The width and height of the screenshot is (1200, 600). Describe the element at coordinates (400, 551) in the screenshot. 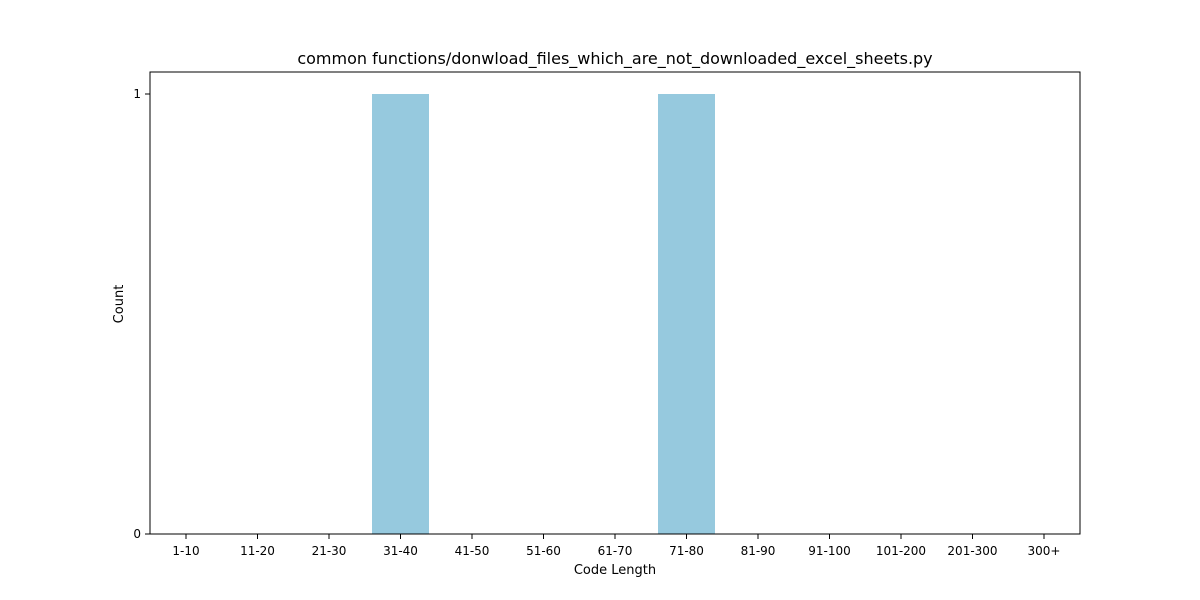

I see `x-tick-label: 31-40` at that location.